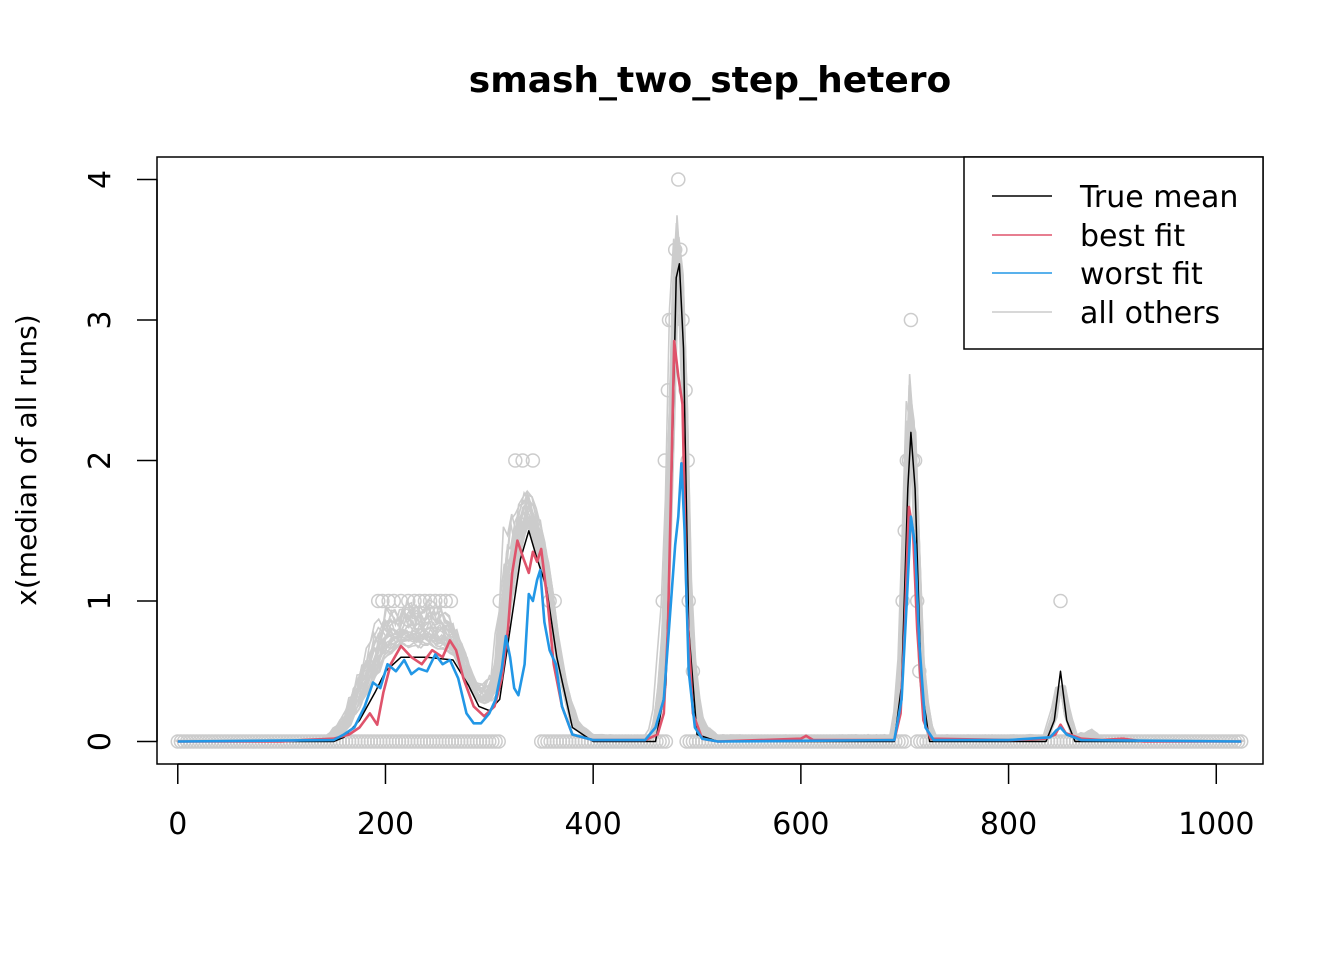 The image size is (1344, 960). Describe the element at coordinates (711, 802) in the screenshot. I see `x-axis: 0 200 400 600 800 1000` at that location.